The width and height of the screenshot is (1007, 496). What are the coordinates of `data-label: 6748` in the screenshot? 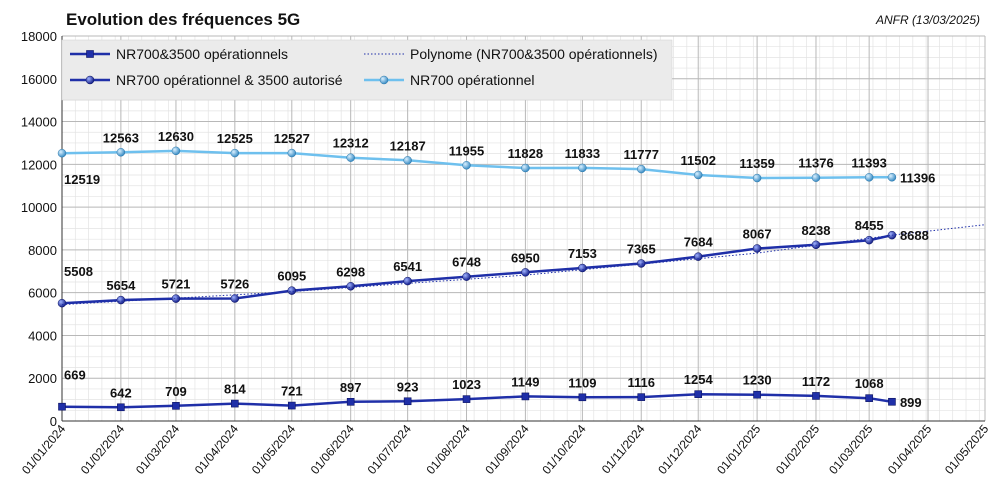 It's located at (466, 262).